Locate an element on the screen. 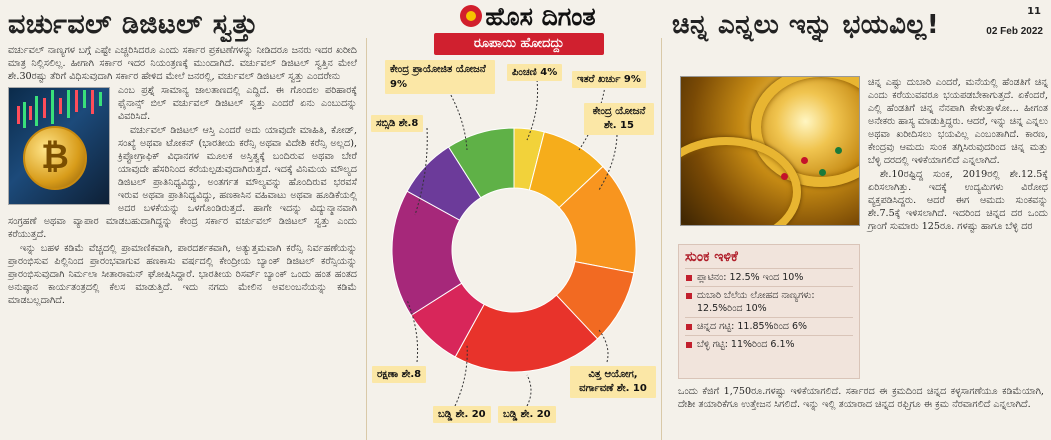 The image size is (1051, 440). newspaper-masthead: ಹೊಸ ದಿಗಂತ is located at coordinates (528, 20).